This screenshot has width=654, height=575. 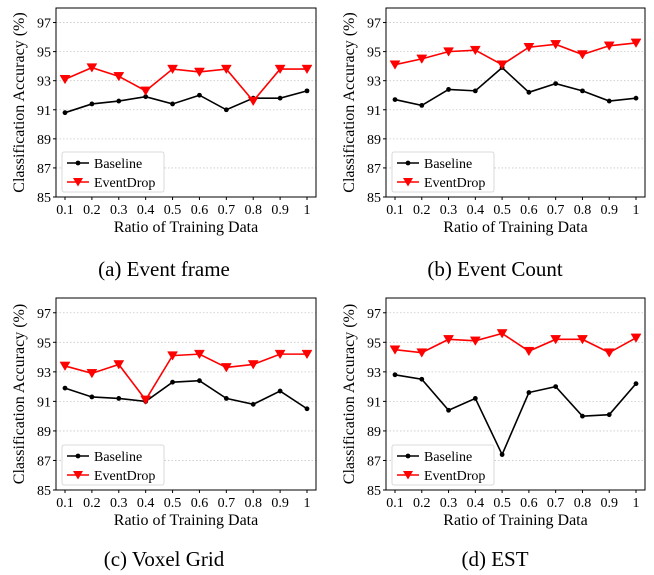 I want to click on panel-caption: (d) EST, so click(x=494, y=559).